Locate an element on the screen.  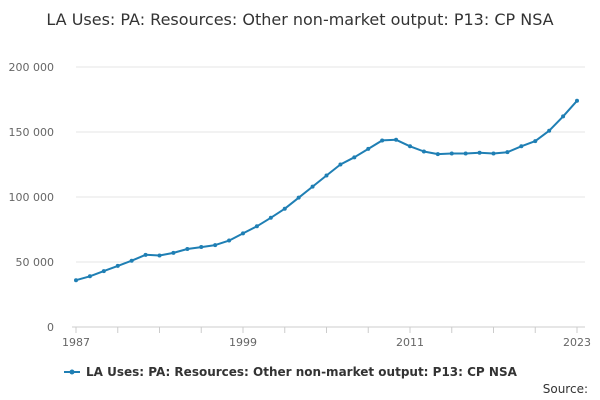
x-tick-label: 1987 is located at coordinates (76, 342).